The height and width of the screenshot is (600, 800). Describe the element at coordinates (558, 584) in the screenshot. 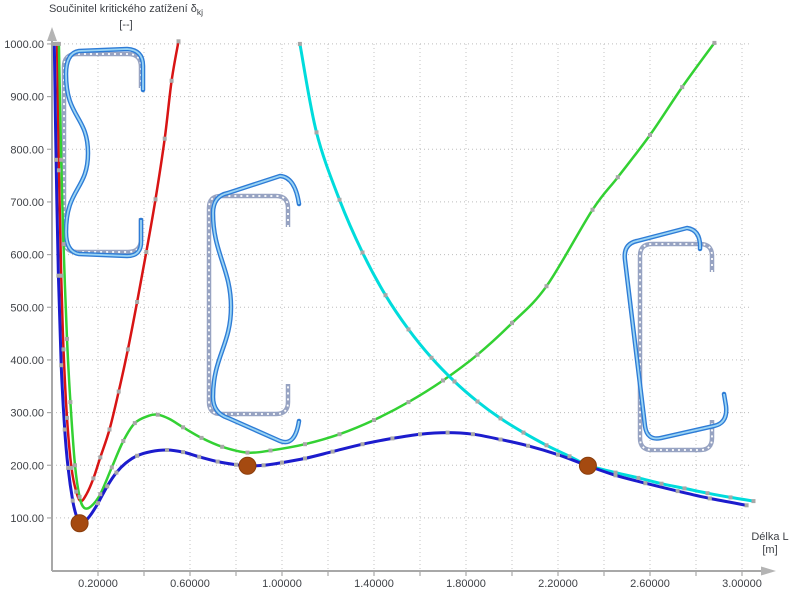

I see `x-tick-label: 2.20000` at that location.